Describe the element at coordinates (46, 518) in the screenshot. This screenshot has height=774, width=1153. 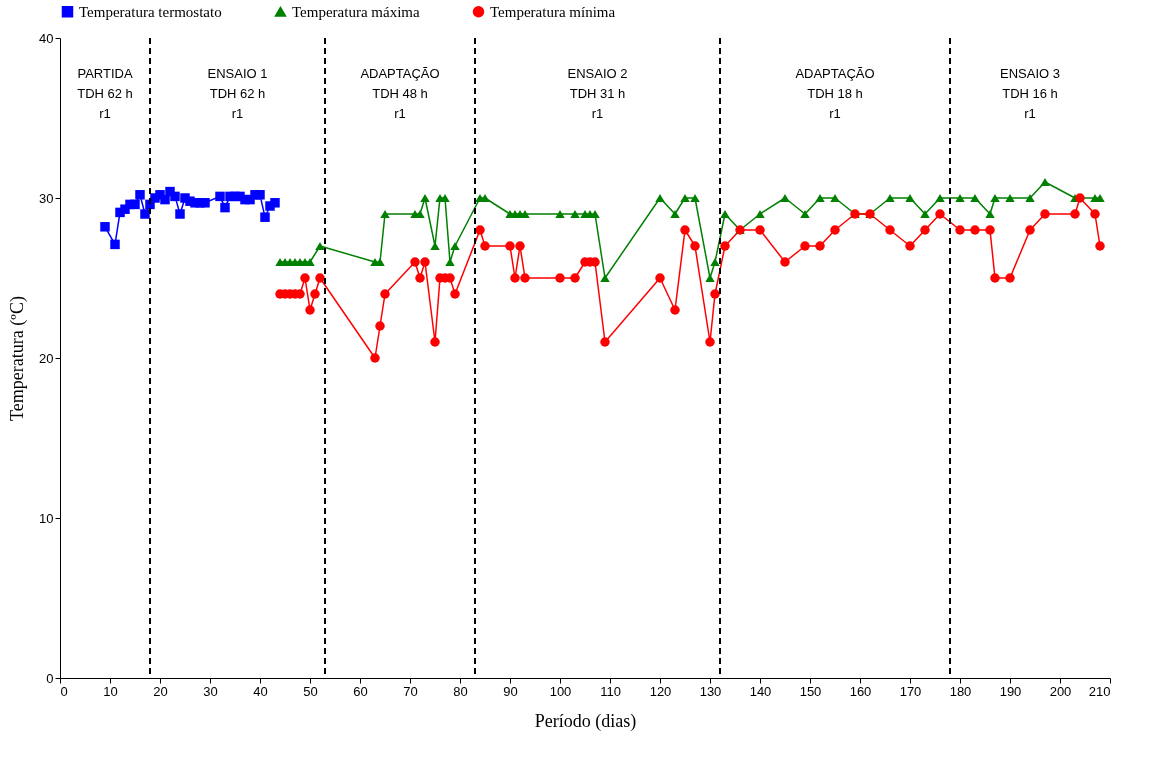
I see `y-tick-label: 10` at that location.